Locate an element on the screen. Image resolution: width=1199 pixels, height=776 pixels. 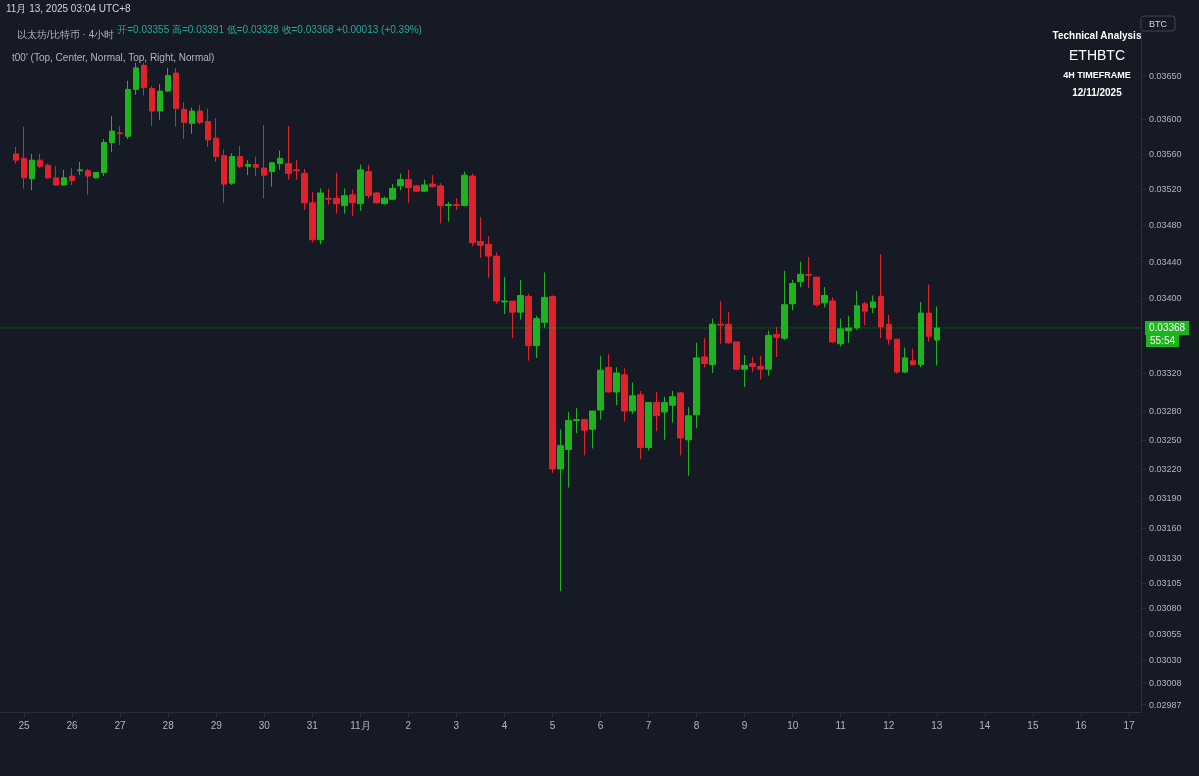
y-tick-label: 0.03190 is located at coordinates (1165, 498).